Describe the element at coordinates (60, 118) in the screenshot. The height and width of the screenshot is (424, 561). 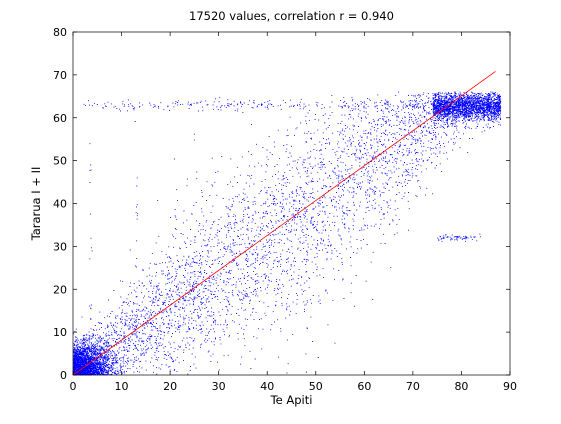
I see `y-tick-label: 60` at that location.